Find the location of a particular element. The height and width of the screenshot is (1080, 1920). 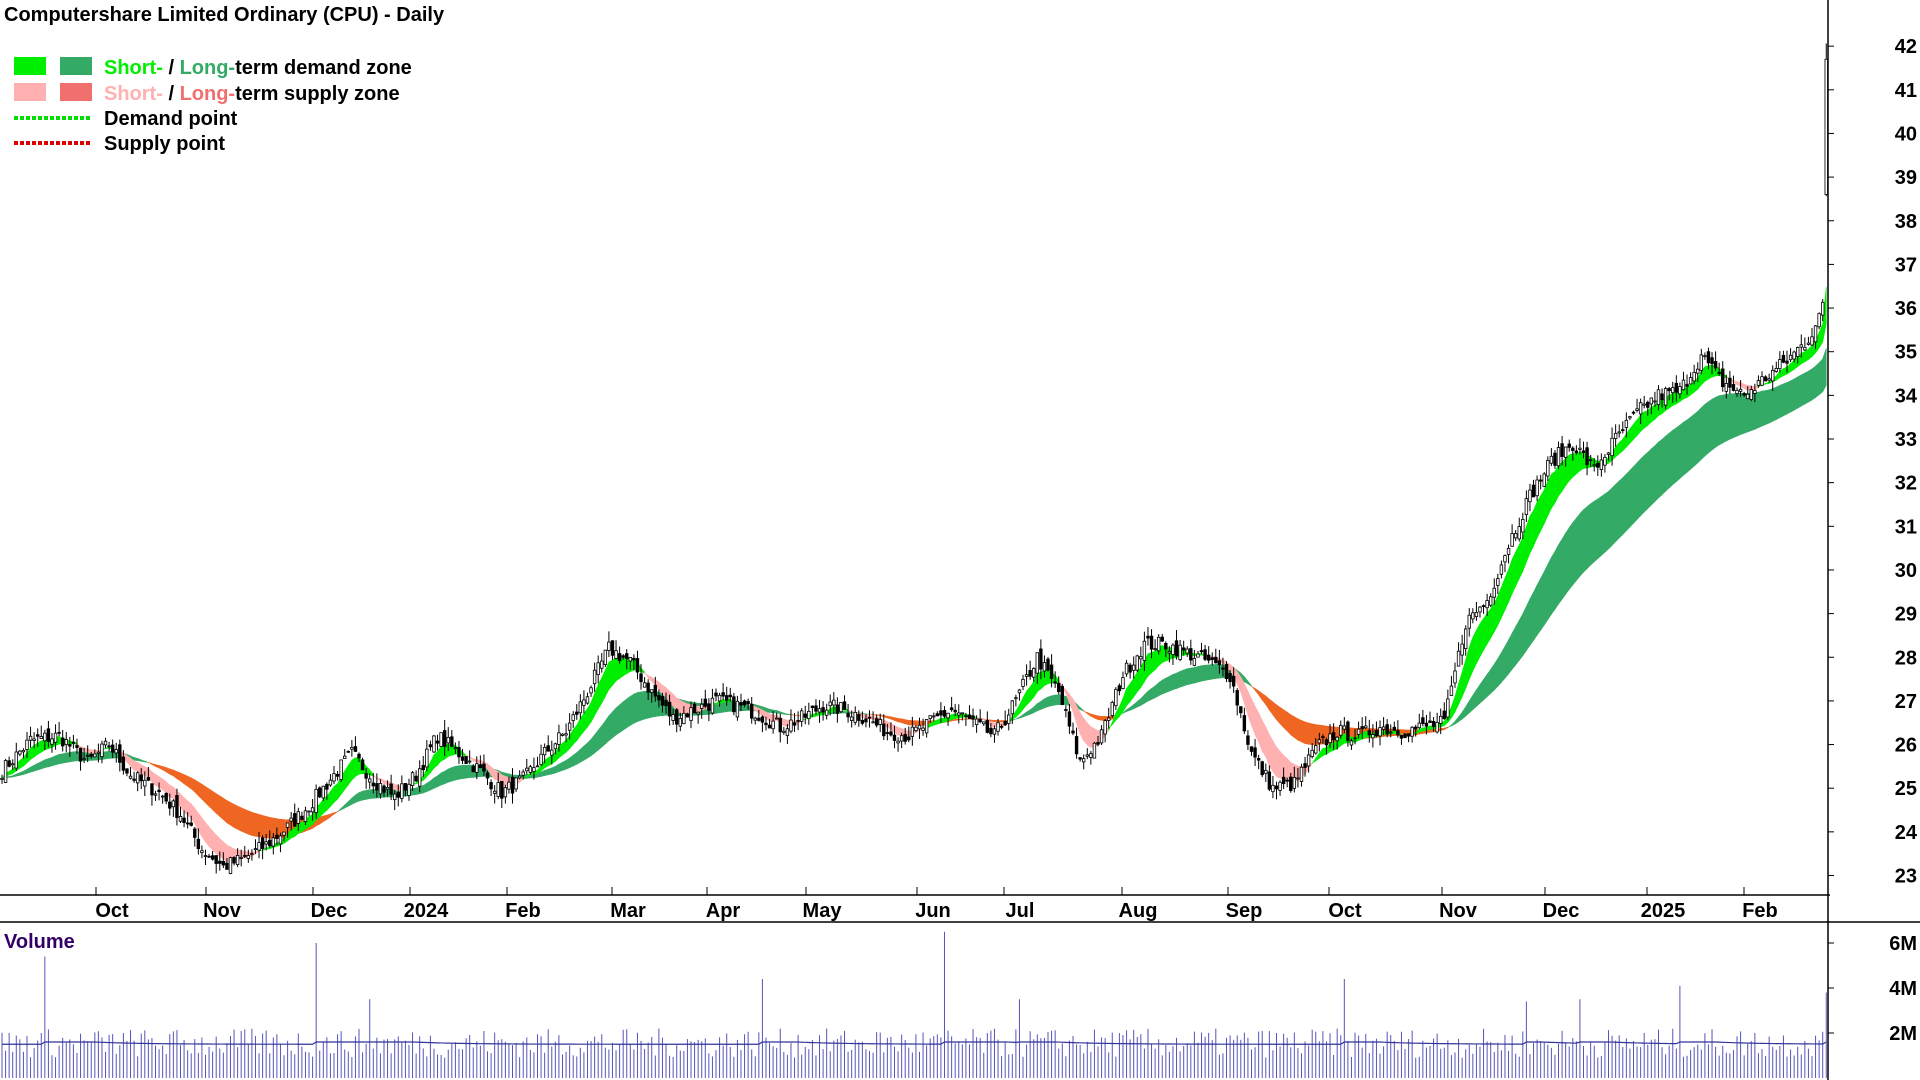

volume-title: Volume is located at coordinates (39, 942).